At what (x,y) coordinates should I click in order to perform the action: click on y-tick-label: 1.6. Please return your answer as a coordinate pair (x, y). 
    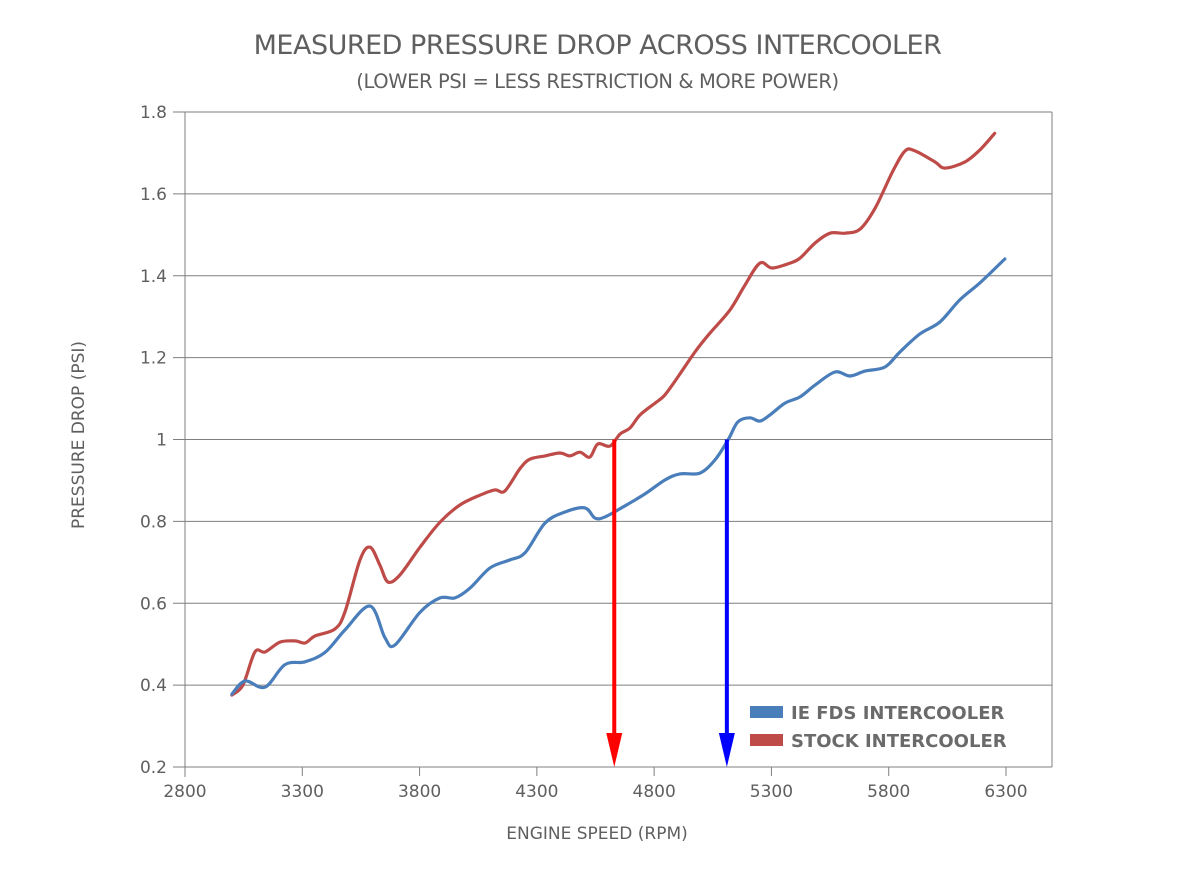
    Looking at the image, I should click on (153, 195).